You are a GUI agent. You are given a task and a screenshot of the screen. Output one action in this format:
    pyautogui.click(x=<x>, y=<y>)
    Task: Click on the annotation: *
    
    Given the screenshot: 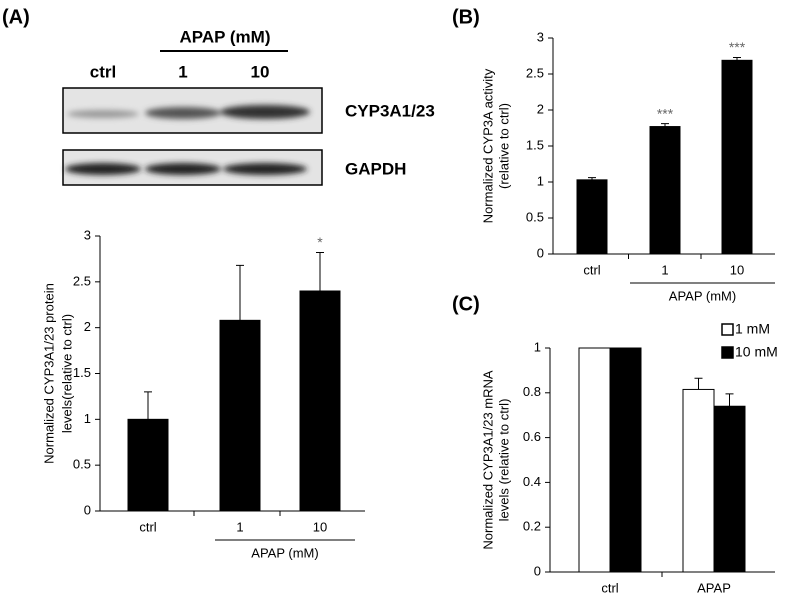 What is the action you would take?
    pyautogui.click(x=320, y=242)
    